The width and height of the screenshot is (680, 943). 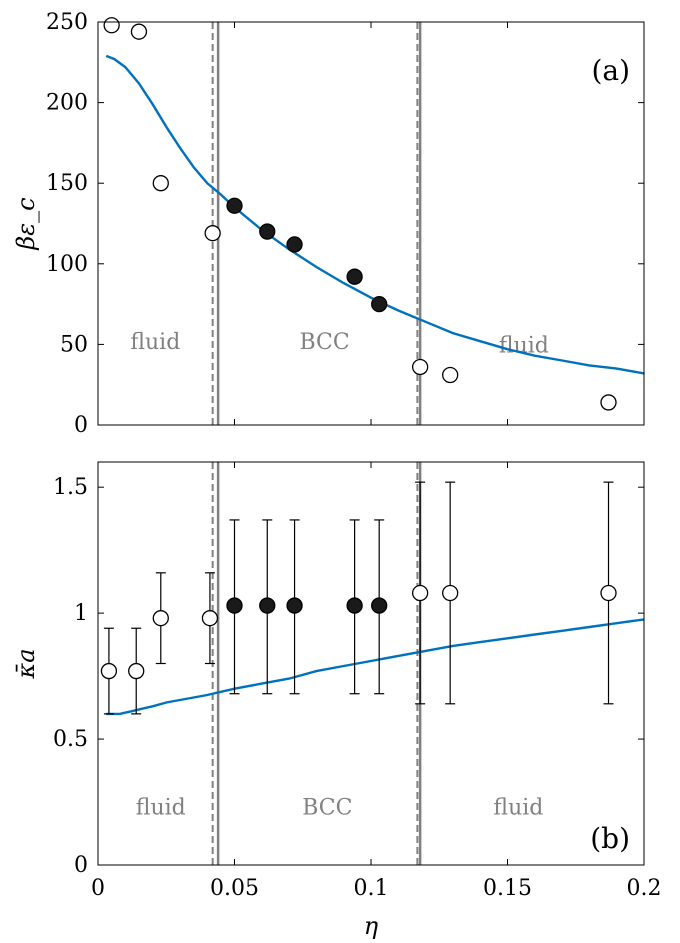 What do you see at coordinates (610, 70) in the screenshot?
I see `panel-label-a: (a)` at bounding box center [610, 70].